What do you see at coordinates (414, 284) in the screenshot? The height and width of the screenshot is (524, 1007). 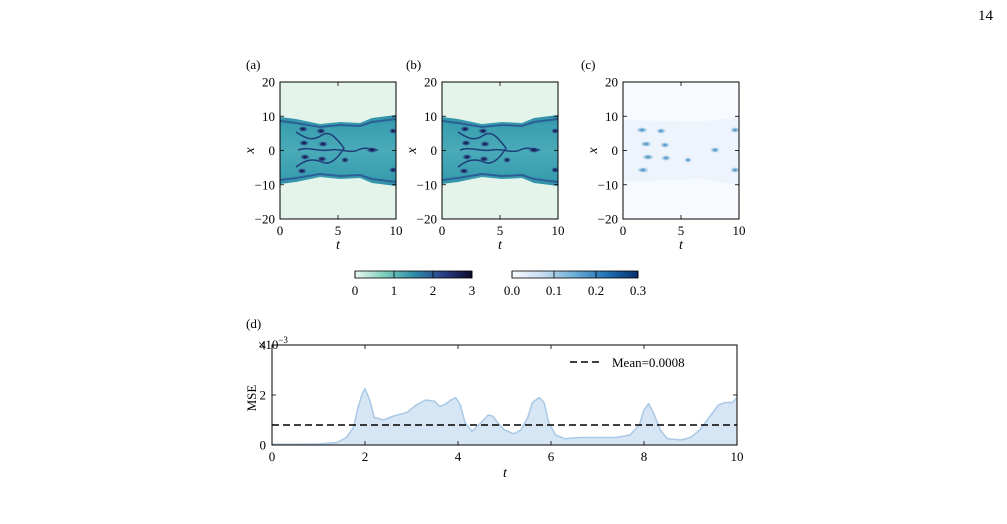 I see `colorbar-solution: 0 1 2 3` at bounding box center [414, 284].